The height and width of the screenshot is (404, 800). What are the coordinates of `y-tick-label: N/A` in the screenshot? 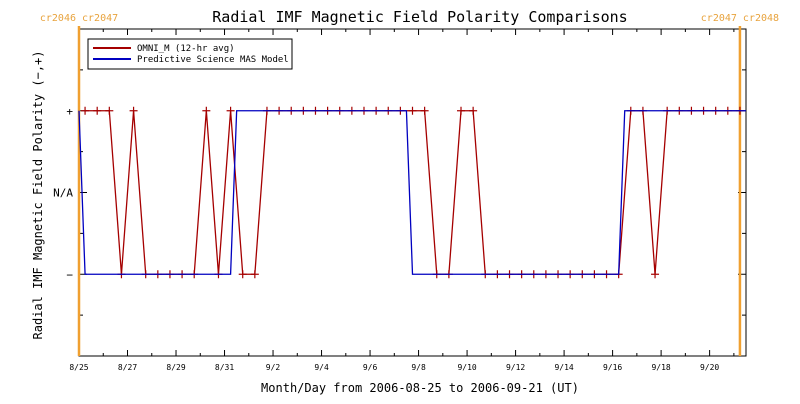 It's located at (63, 193).